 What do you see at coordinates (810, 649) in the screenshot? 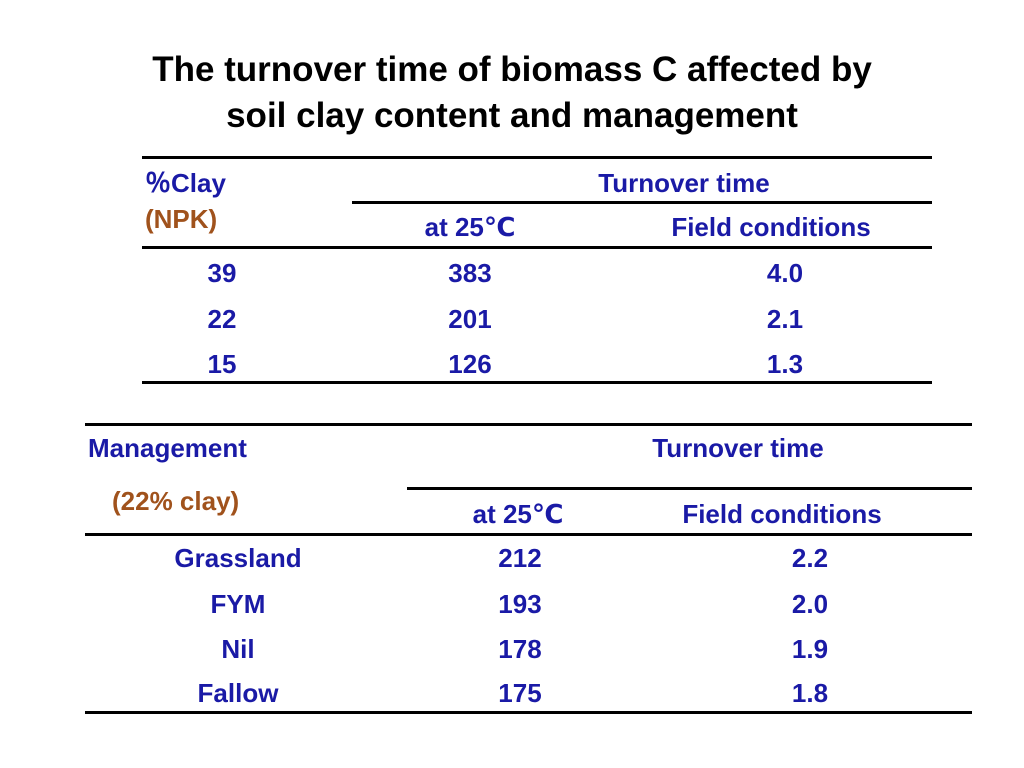
I see `table2-cell: 1.9` at bounding box center [810, 649].